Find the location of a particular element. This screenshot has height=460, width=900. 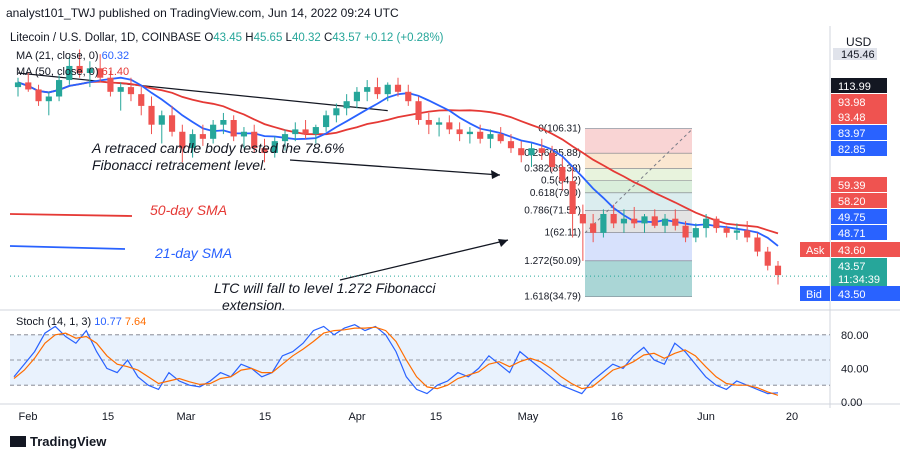

high-value: 45.65 is located at coordinates (268, 38).